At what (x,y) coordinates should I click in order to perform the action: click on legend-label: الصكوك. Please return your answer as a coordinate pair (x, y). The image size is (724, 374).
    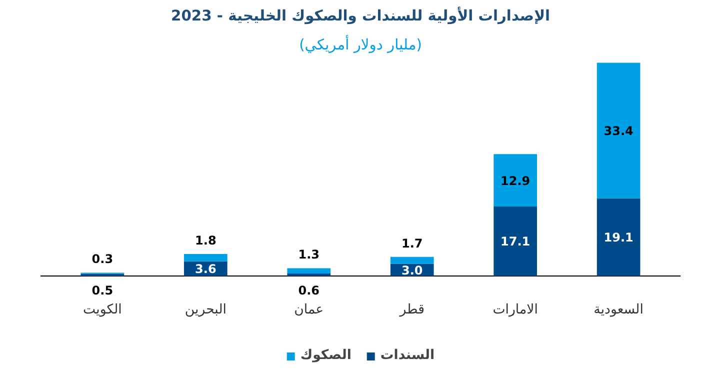
    Looking at the image, I should click on (326, 355).